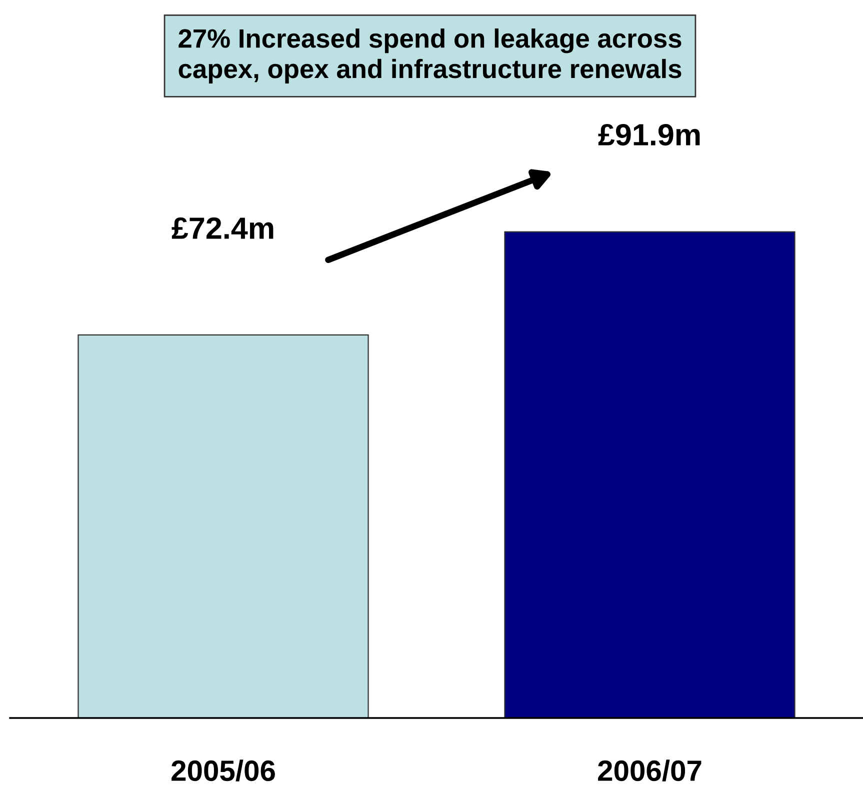 This screenshot has width=863, height=792. I want to click on chart-title: 27% Increased spend on leakage across capex, opex and infrastructure renewals, so click(430, 56).